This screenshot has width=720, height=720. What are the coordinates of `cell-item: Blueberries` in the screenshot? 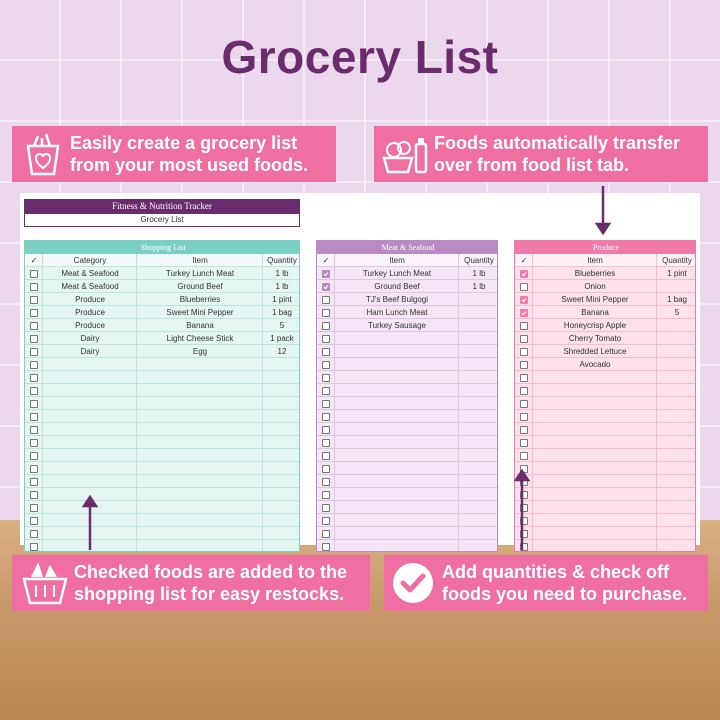 It's located at (595, 273).